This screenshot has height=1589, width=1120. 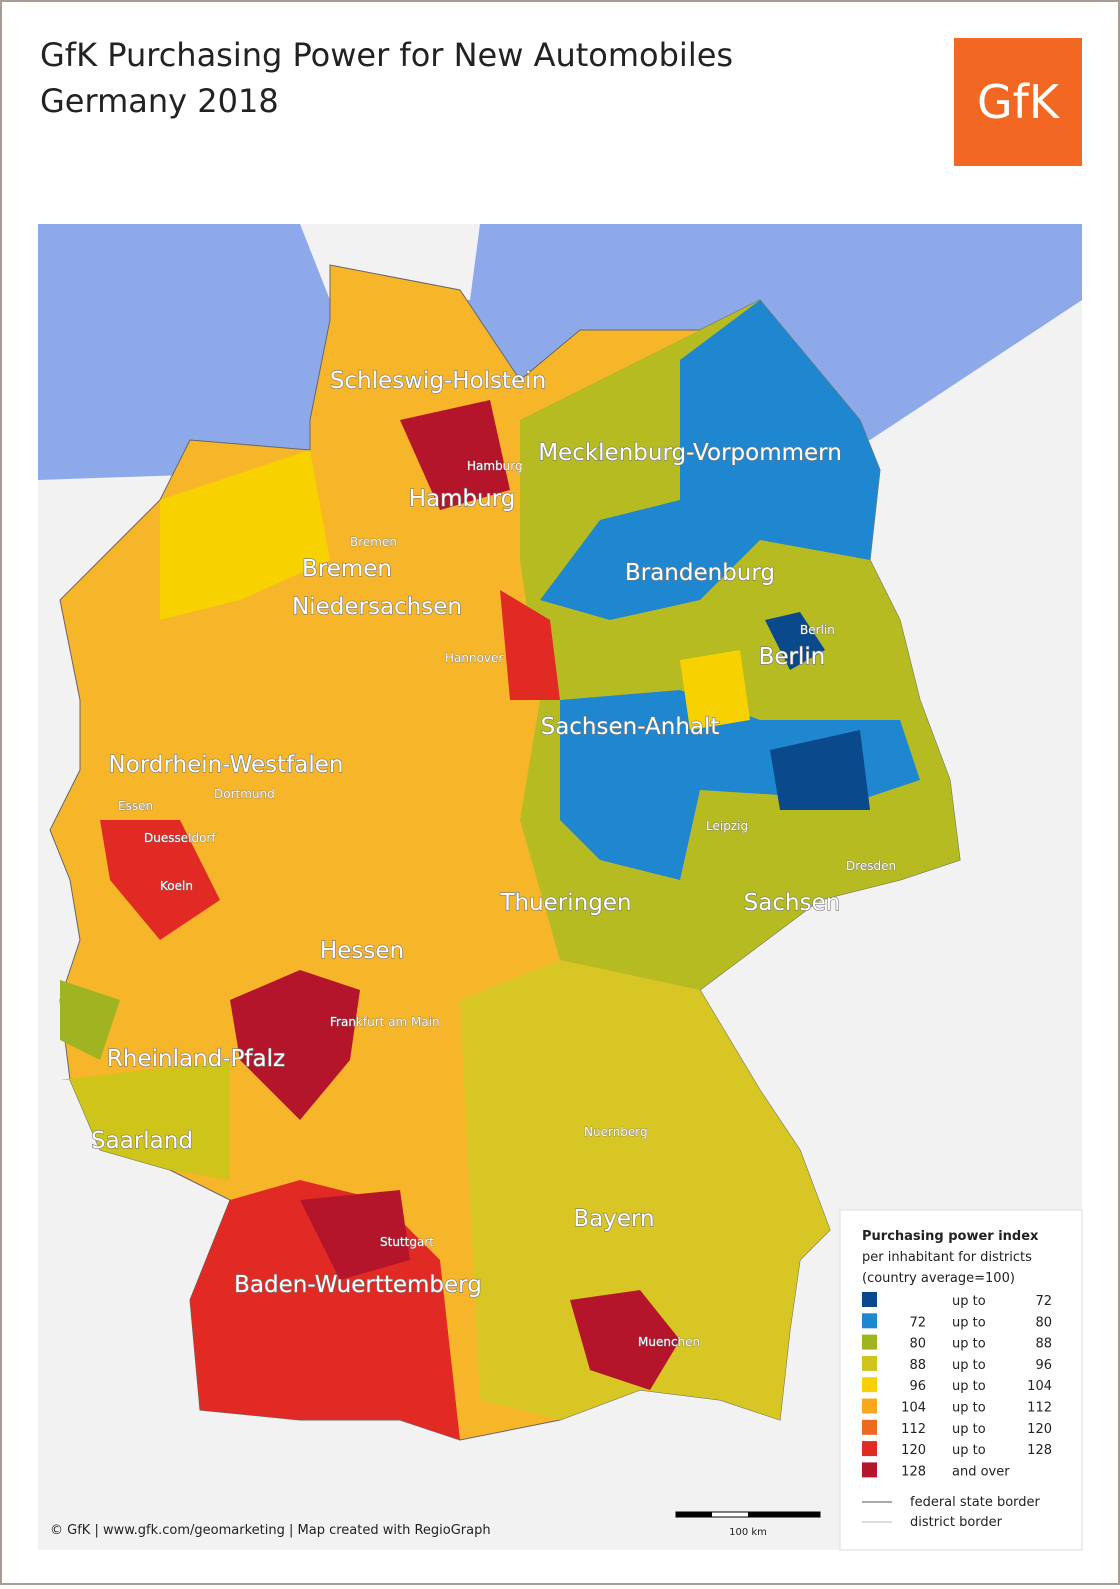 What do you see at coordinates (358, 1285) in the screenshot?
I see `state-label: Baden-Wuerttemberg` at bounding box center [358, 1285].